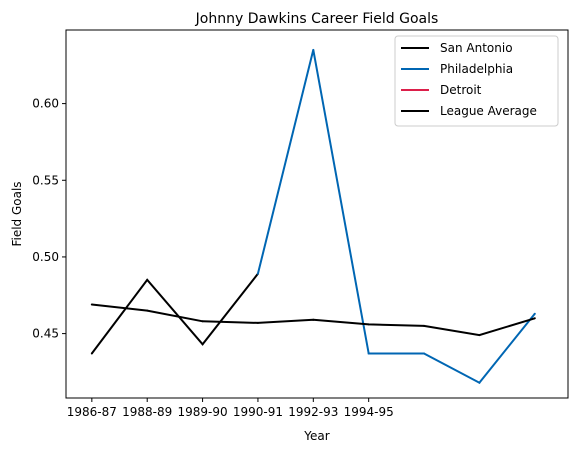 This screenshot has width=579, height=453. I want to click on y-tick-label: 0.55, so click(45, 180).